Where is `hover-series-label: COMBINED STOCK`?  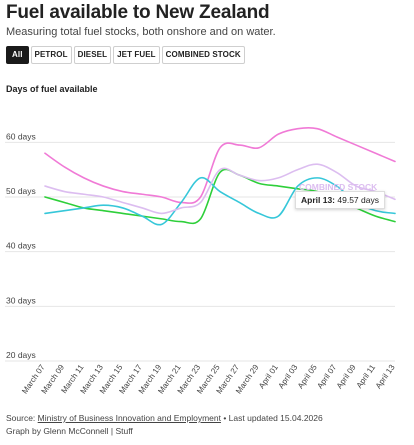 hover-series-label: COMBINED STOCK is located at coordinates (338, 187).